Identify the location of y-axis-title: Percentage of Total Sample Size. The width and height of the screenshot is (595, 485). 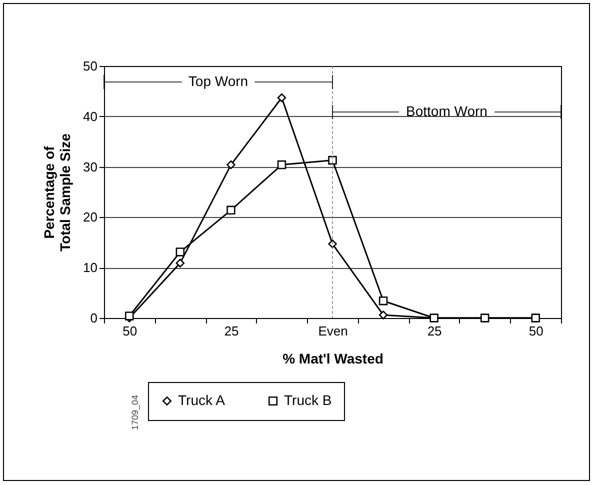
(57, 192).